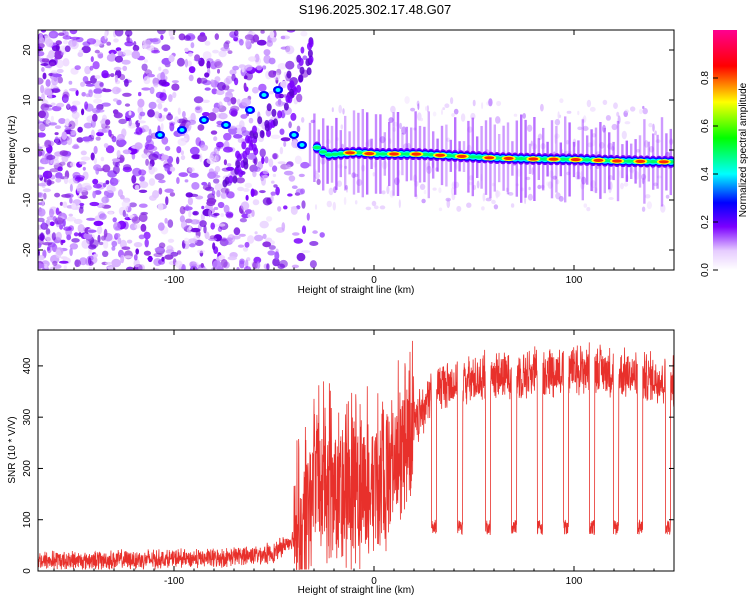 This screenshot has width=750, height=600. Describe the element at coordinates (182, 130) in the screenshot. I see `early-ridge-core` at that location.